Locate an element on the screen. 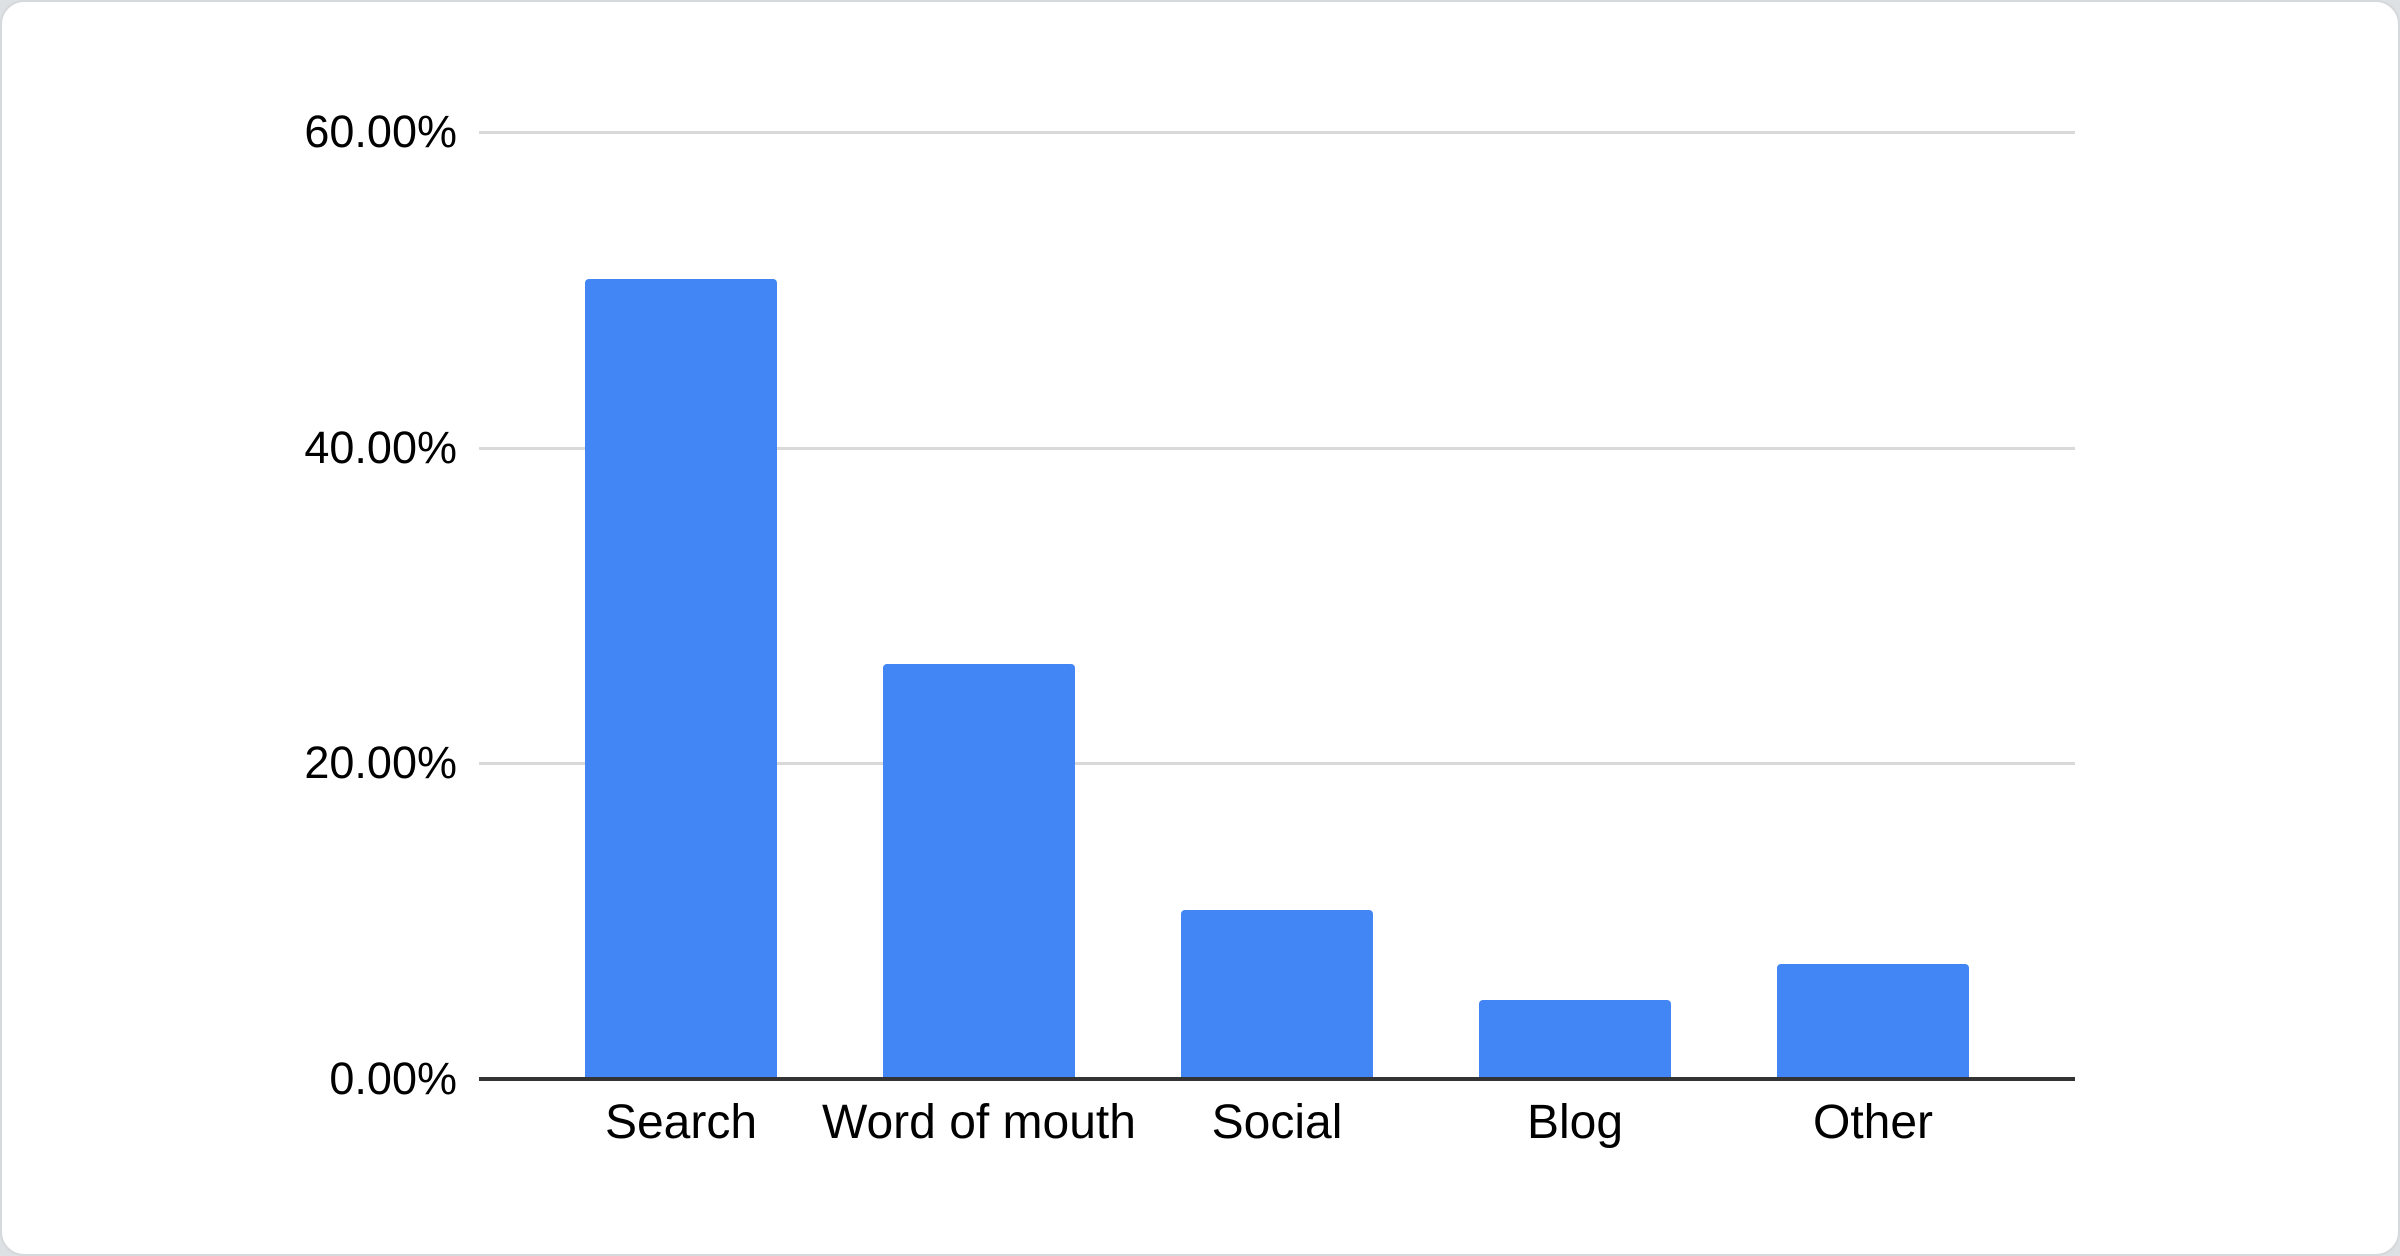  y-axis-label-40.00pct: 40.00% is located at coordinates (380, 447).